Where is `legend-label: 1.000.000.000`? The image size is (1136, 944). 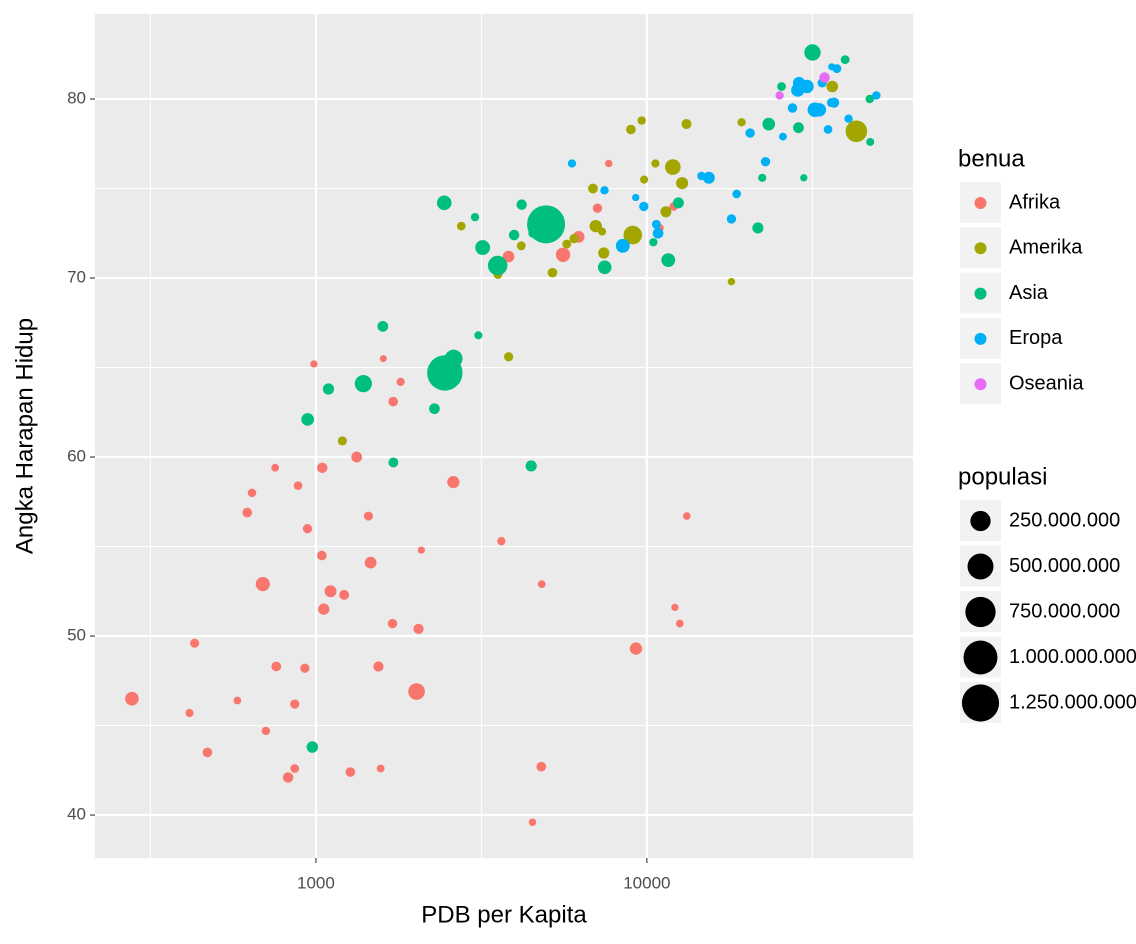
legend-label: 1.000.000.000 is located at coordinates (1072, 657).